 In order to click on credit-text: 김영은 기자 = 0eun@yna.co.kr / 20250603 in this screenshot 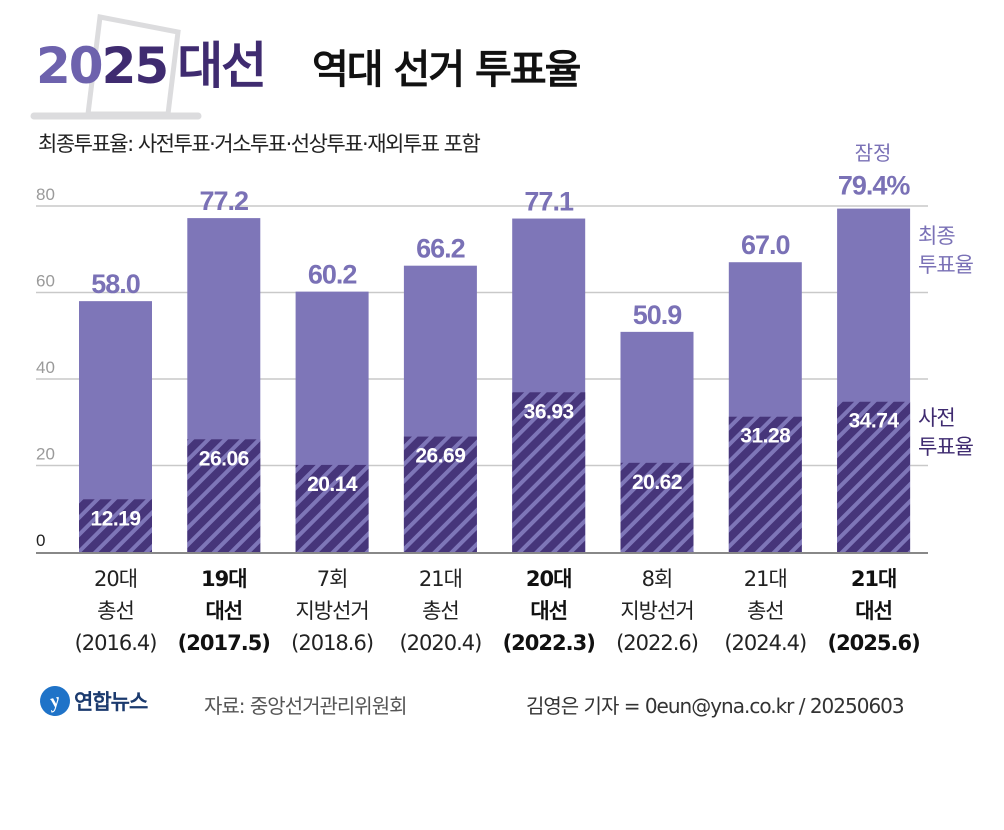, I will do `click(715, 706)`.